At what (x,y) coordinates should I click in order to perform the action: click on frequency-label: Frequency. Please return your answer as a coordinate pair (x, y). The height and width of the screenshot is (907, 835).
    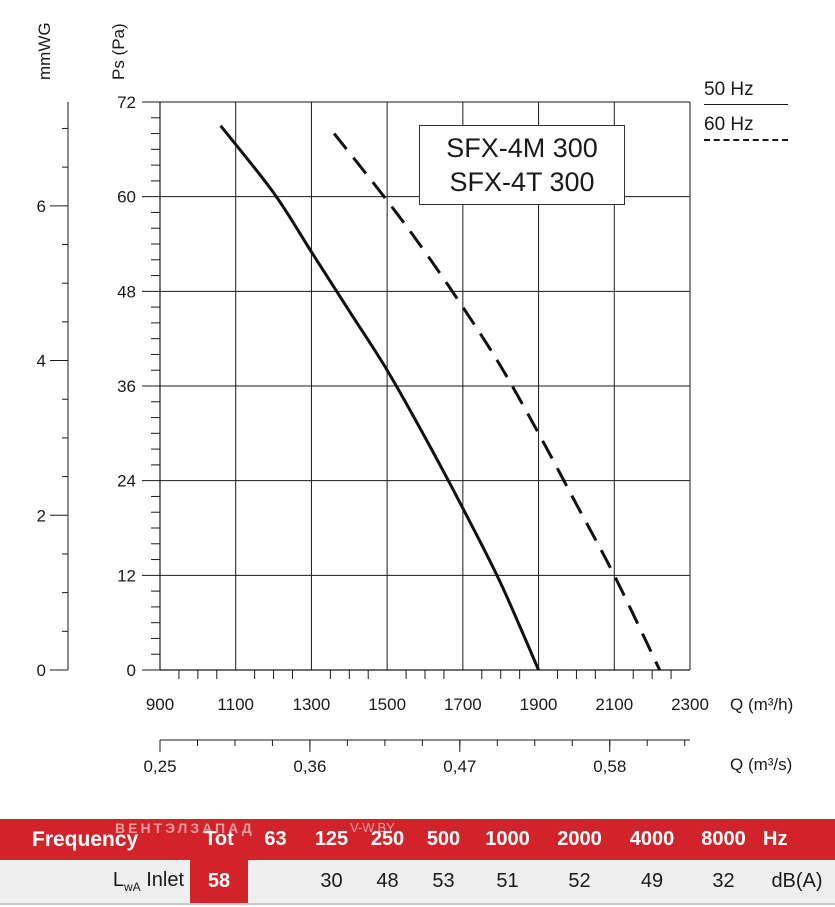
    Looking at the image, I should click on (95, 839).